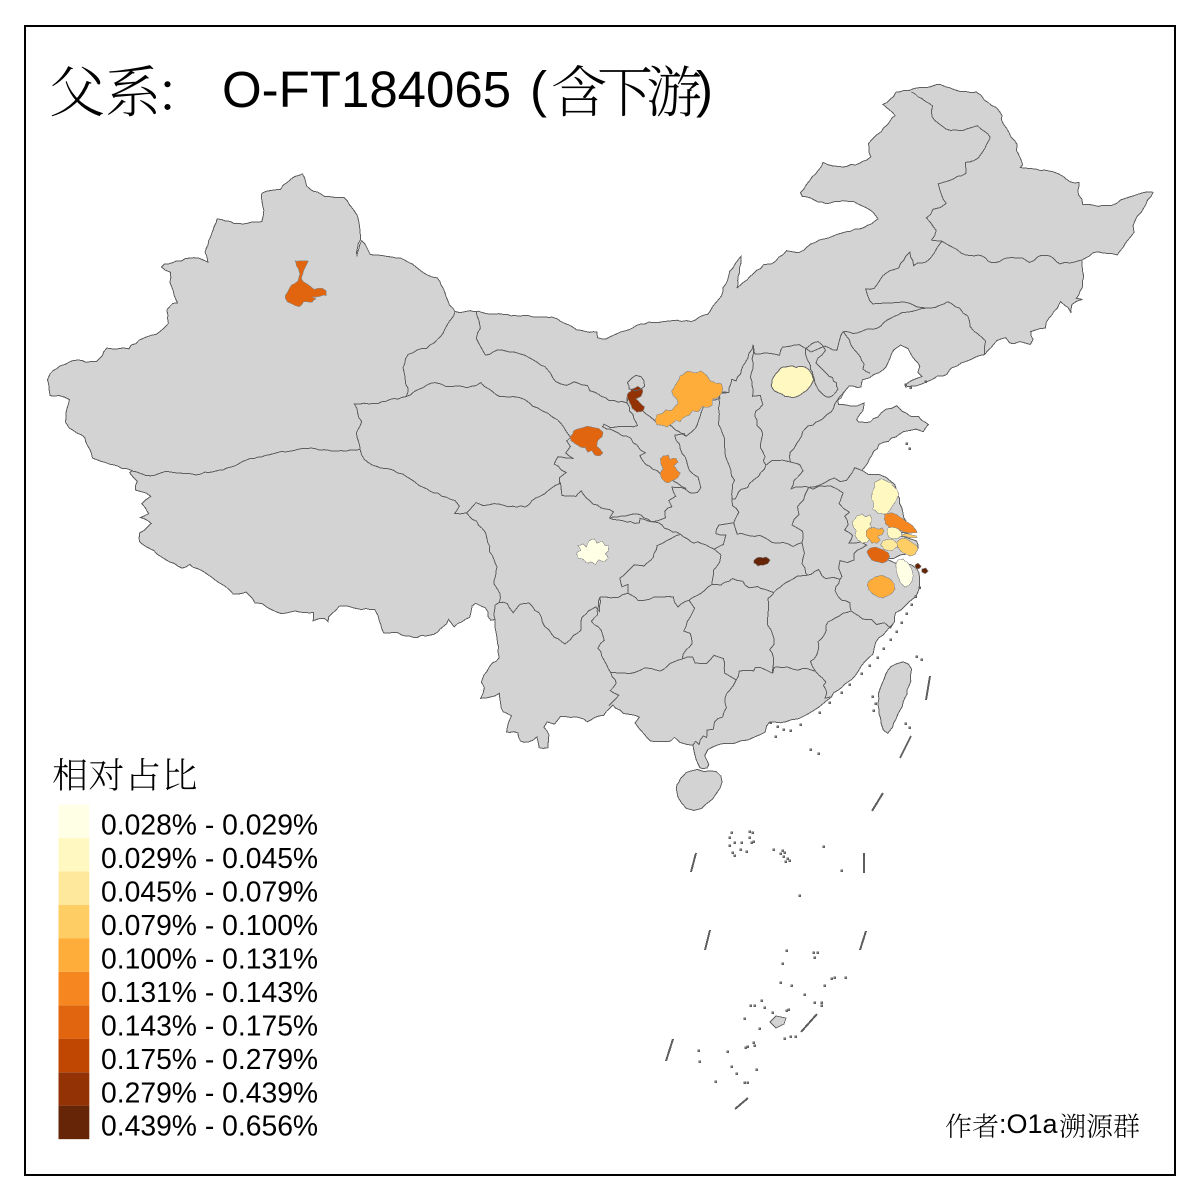 This screenshot has height=1200, width=1200. Describe the element at coordinates (209, 925) in the screenshot. I see `svg-text: 0.079% - 0.100%` at that location.